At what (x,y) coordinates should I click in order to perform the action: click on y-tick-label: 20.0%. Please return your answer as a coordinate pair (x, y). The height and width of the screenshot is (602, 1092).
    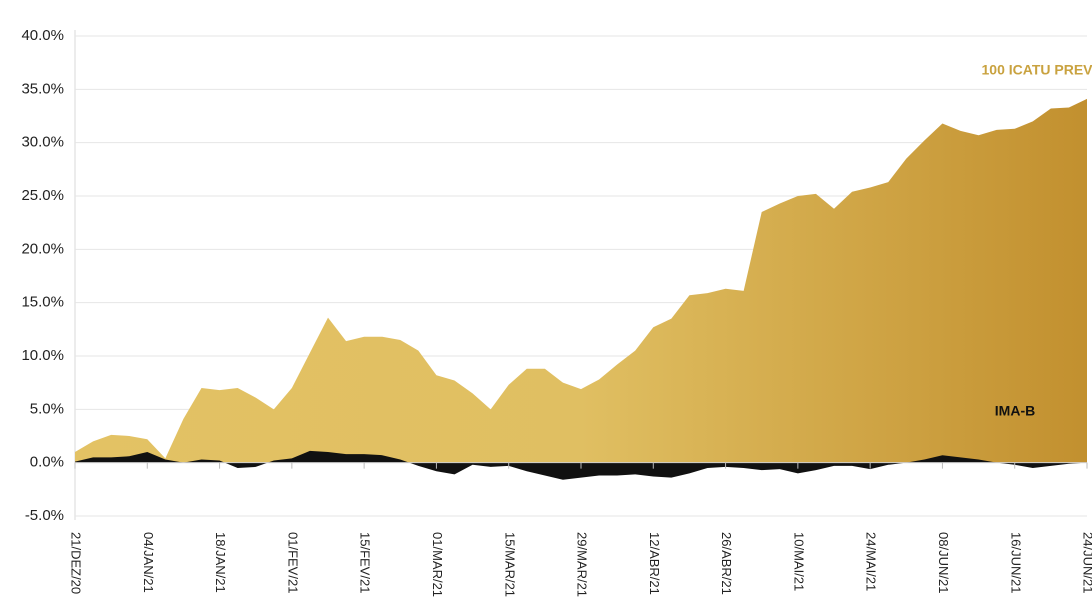
    Looking at the image, I should click on (42, 248).